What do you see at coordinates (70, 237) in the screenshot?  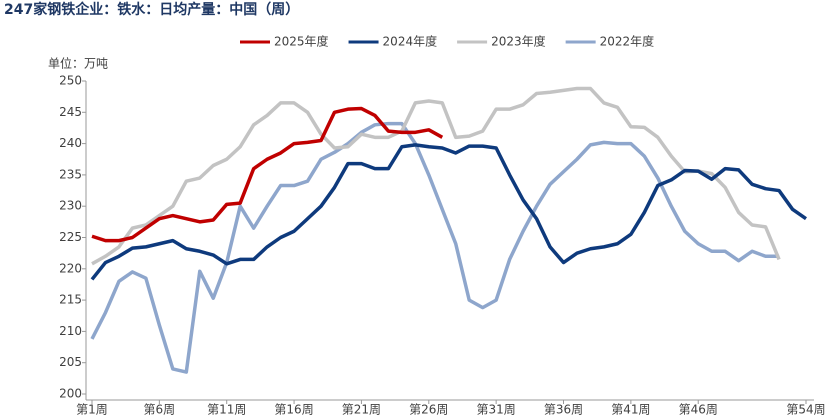 I see `y-tick-label: 225` at bounding box center [70, 237].